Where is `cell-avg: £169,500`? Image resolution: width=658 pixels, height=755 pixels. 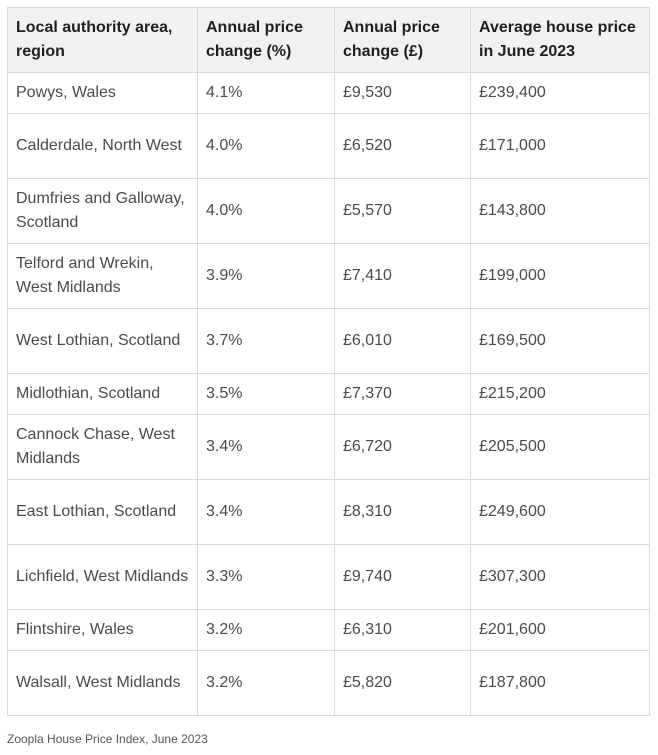
cell-avg: £169,500 is located at coordinates (560, 341).